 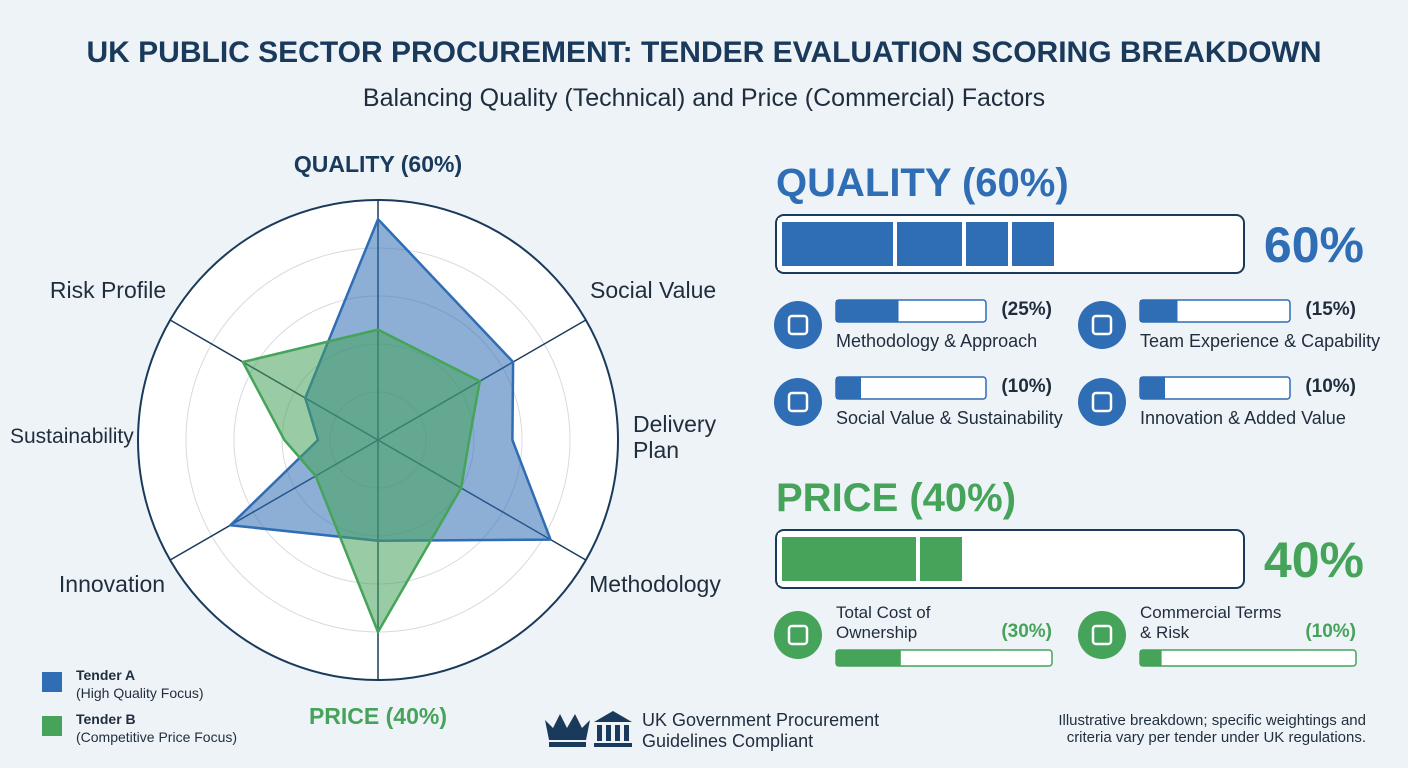 What do you see at coordinates (72, 436) in the screenshot?
I see `axis-label: Sustainability` at bounding box center [72, 436].